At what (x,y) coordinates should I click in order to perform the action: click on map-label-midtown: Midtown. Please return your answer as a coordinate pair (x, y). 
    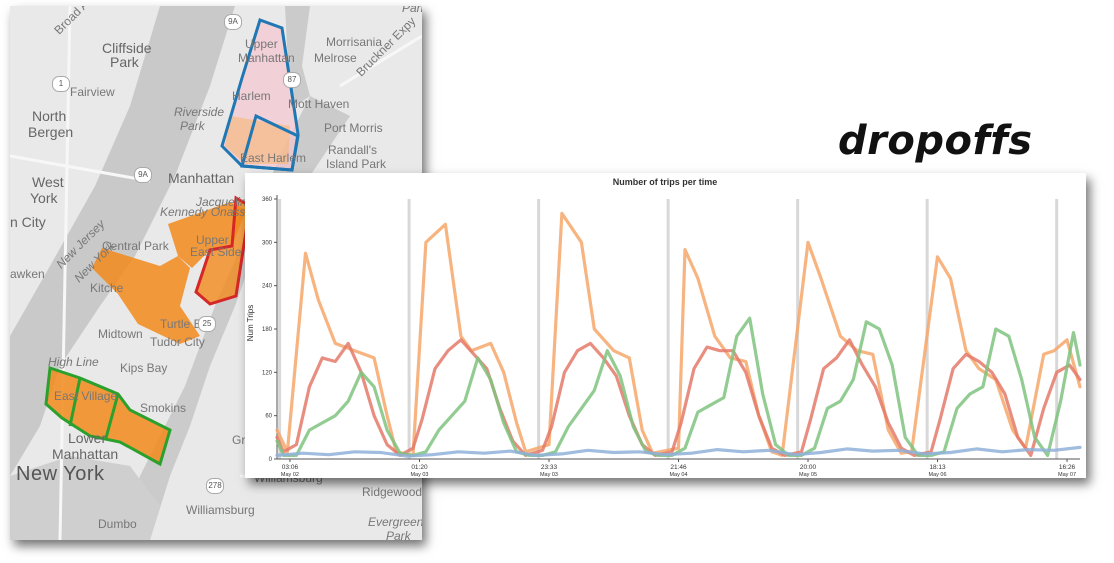
    Looking at the image, I should click on (120, 334).